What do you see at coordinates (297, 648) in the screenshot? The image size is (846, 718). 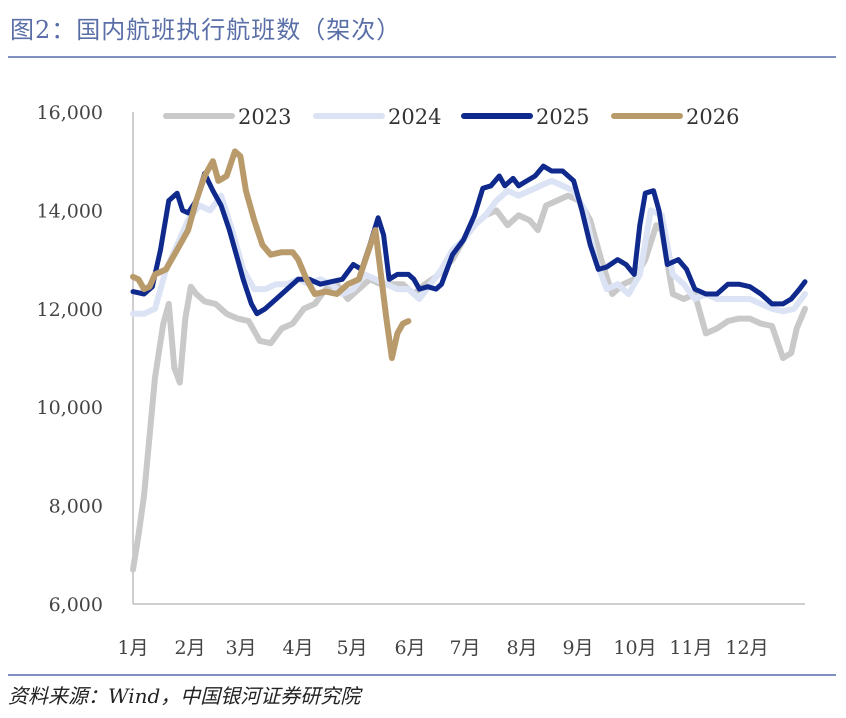 I see `x-tick-label: 4月` at bounding box center [297, 648].